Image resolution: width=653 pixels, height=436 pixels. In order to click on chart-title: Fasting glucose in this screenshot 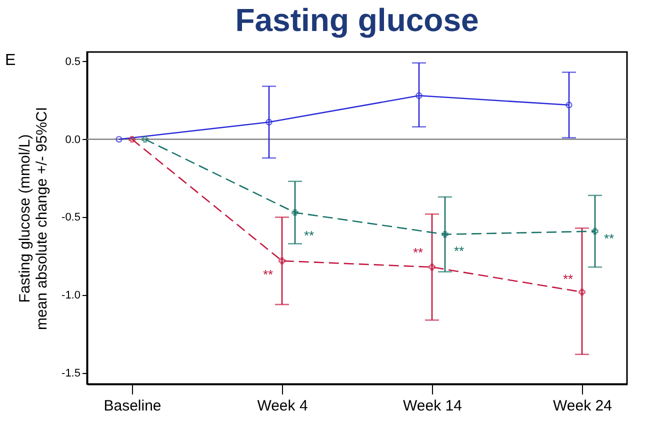, I will do `click(357, 20)`.